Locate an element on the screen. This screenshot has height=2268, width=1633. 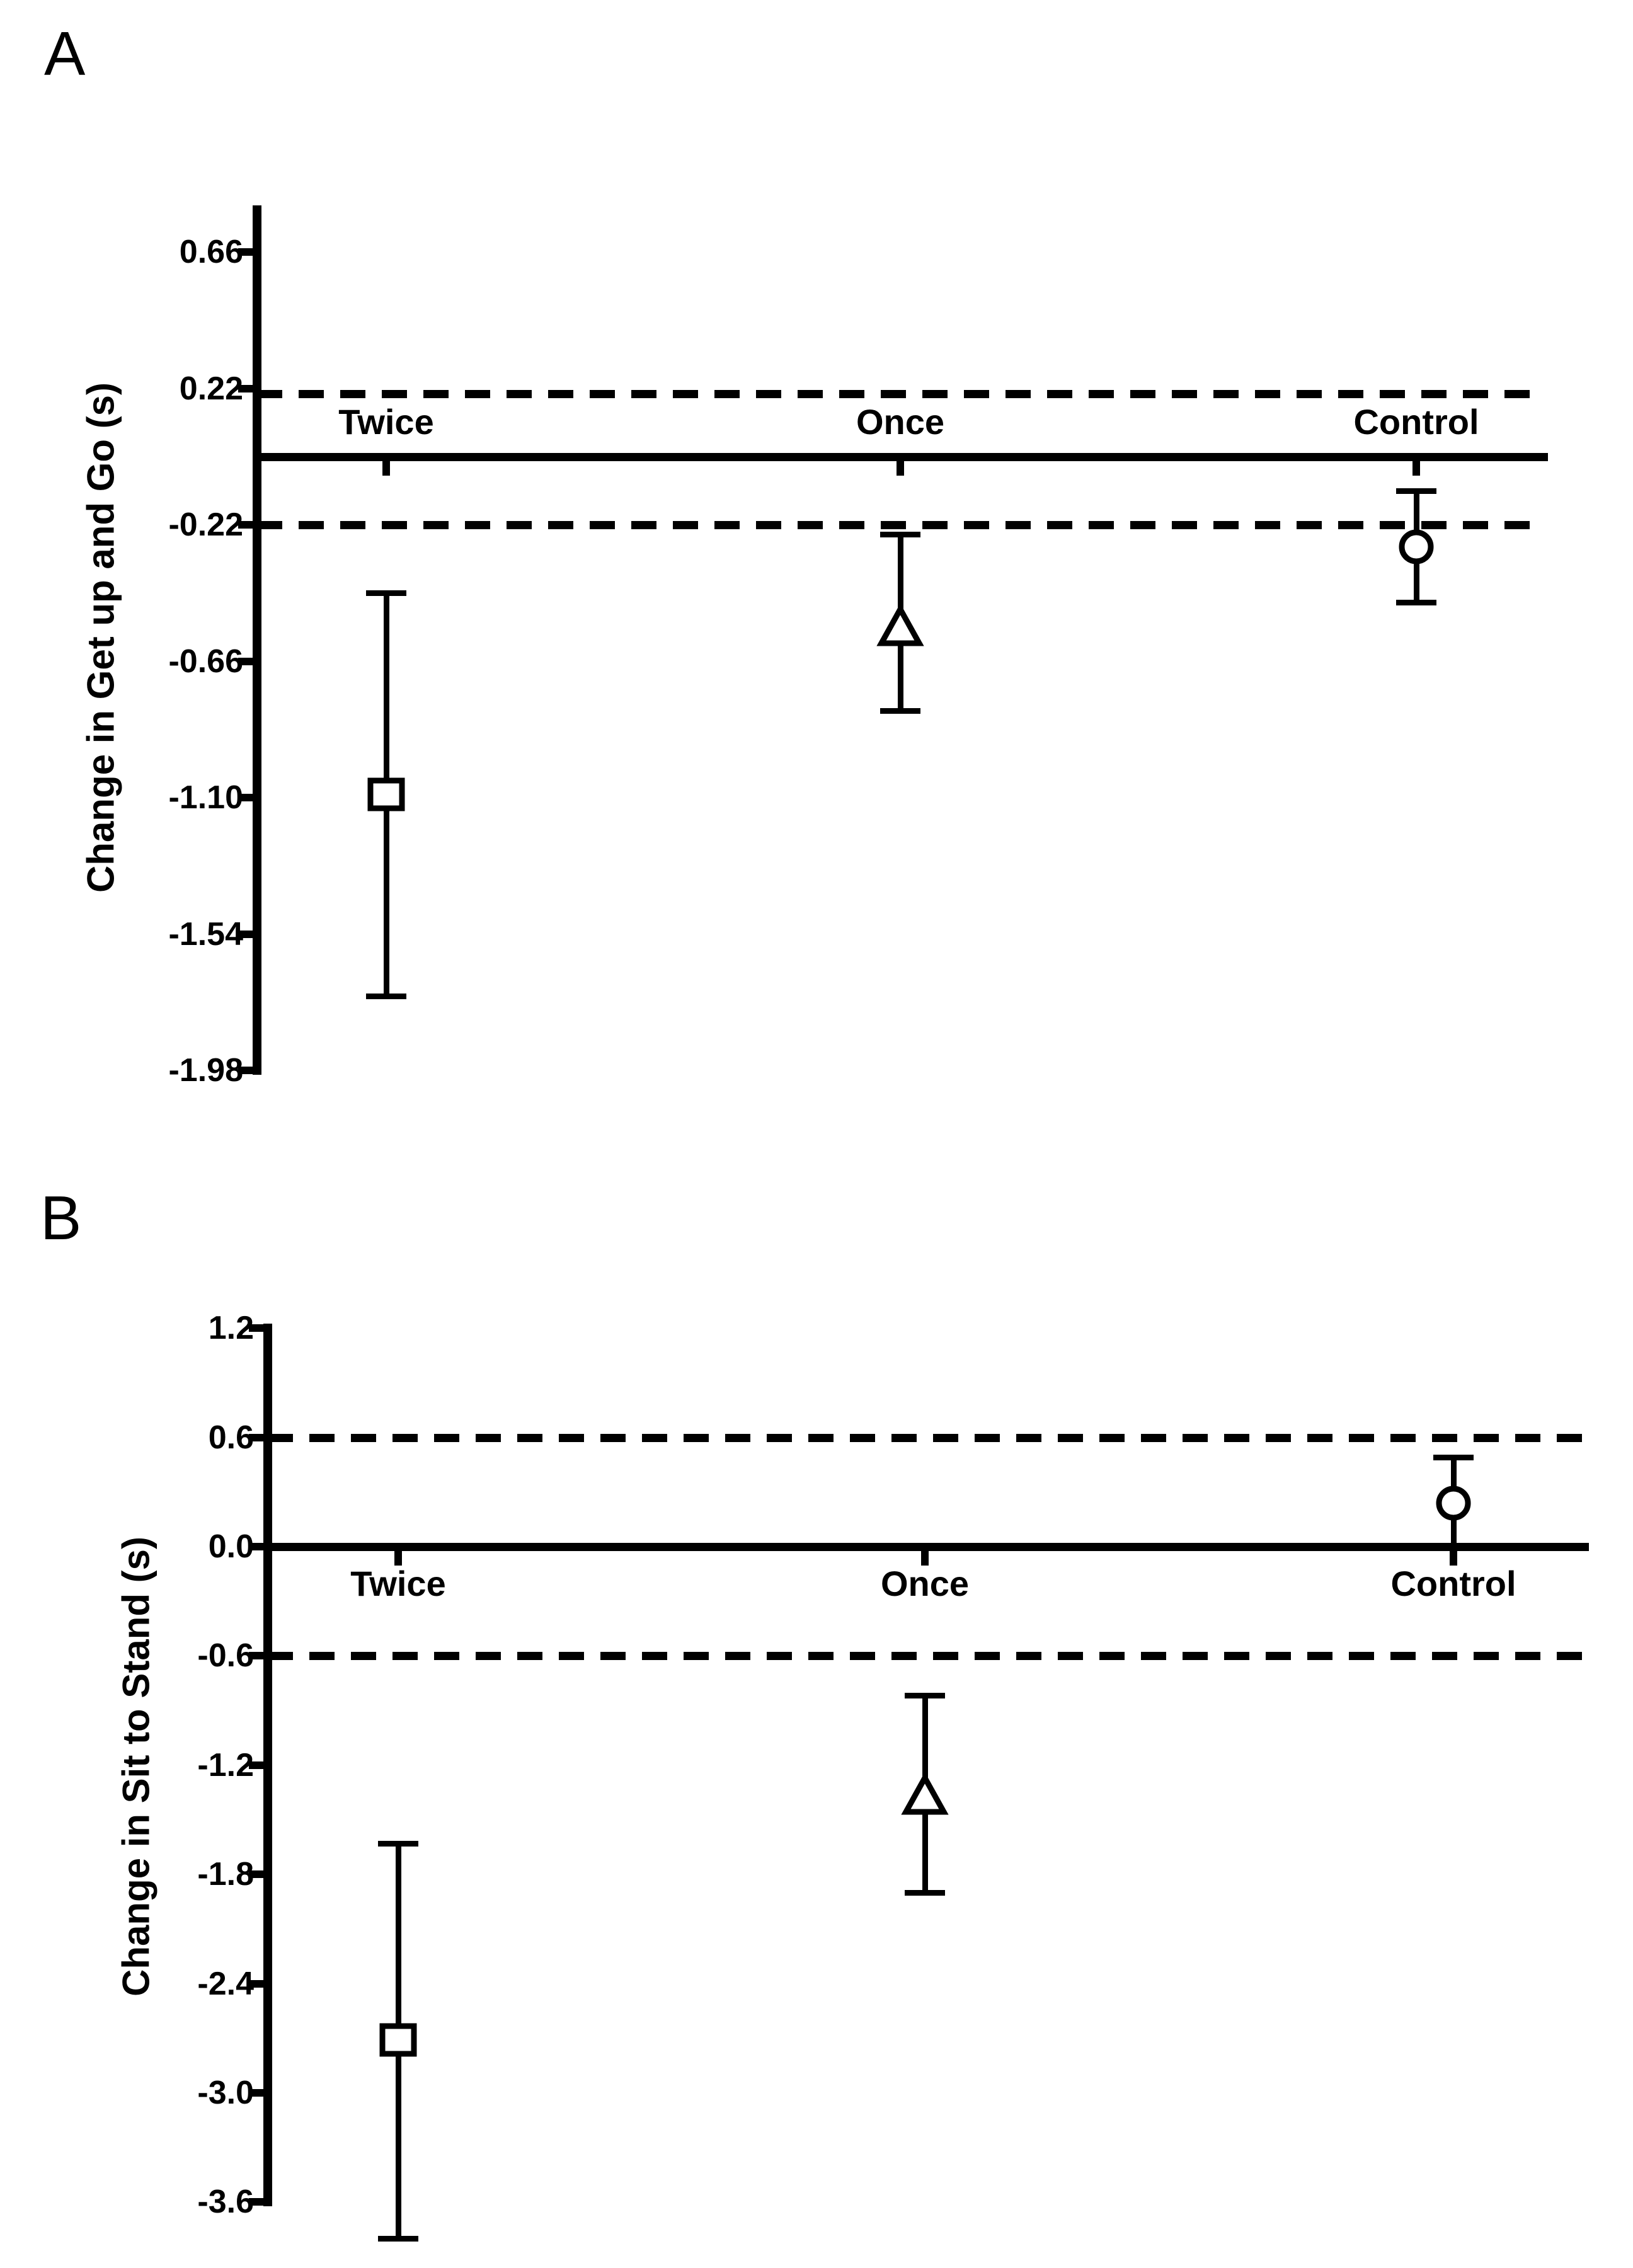
x-tick-twice-B is located at coordinates (398, 1556).